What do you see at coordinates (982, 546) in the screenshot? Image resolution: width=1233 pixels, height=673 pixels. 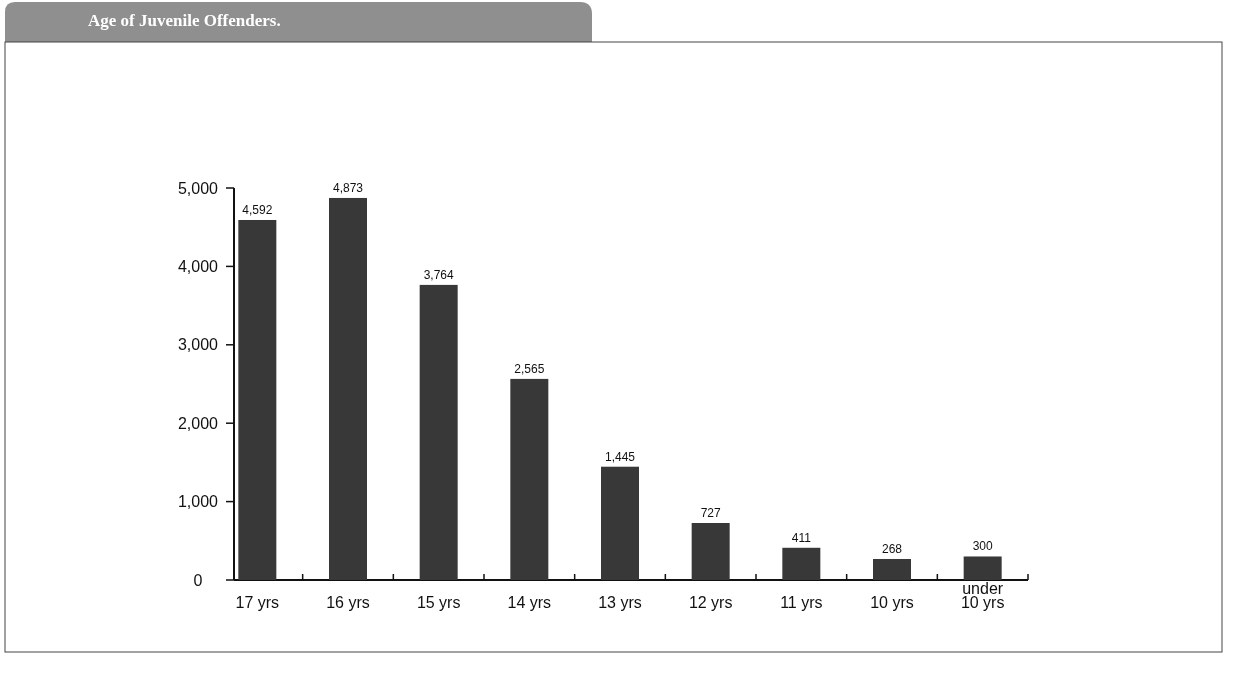 I see `data-label: 300` at bounding box center [982, 546].